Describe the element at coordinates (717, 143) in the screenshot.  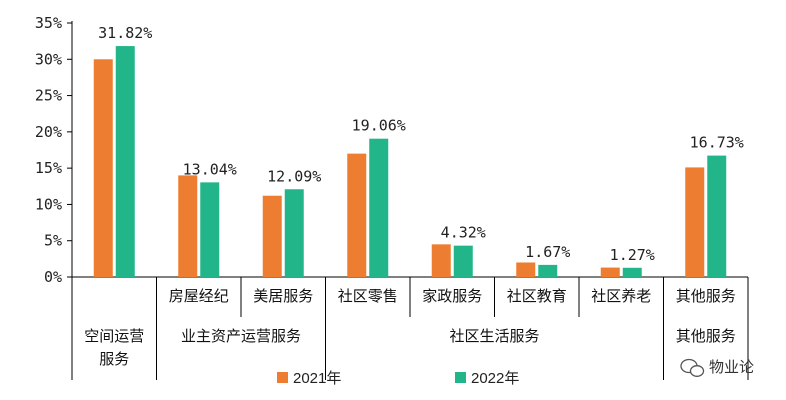
I see `data-label: 16.73%` at that location.